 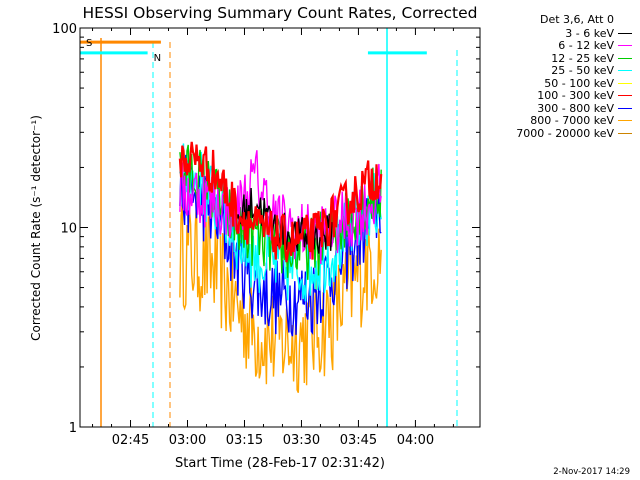 I want to click on x-axis-label: Start Time (28-Feb-17 02:31:42), so click(x=280, y=463).